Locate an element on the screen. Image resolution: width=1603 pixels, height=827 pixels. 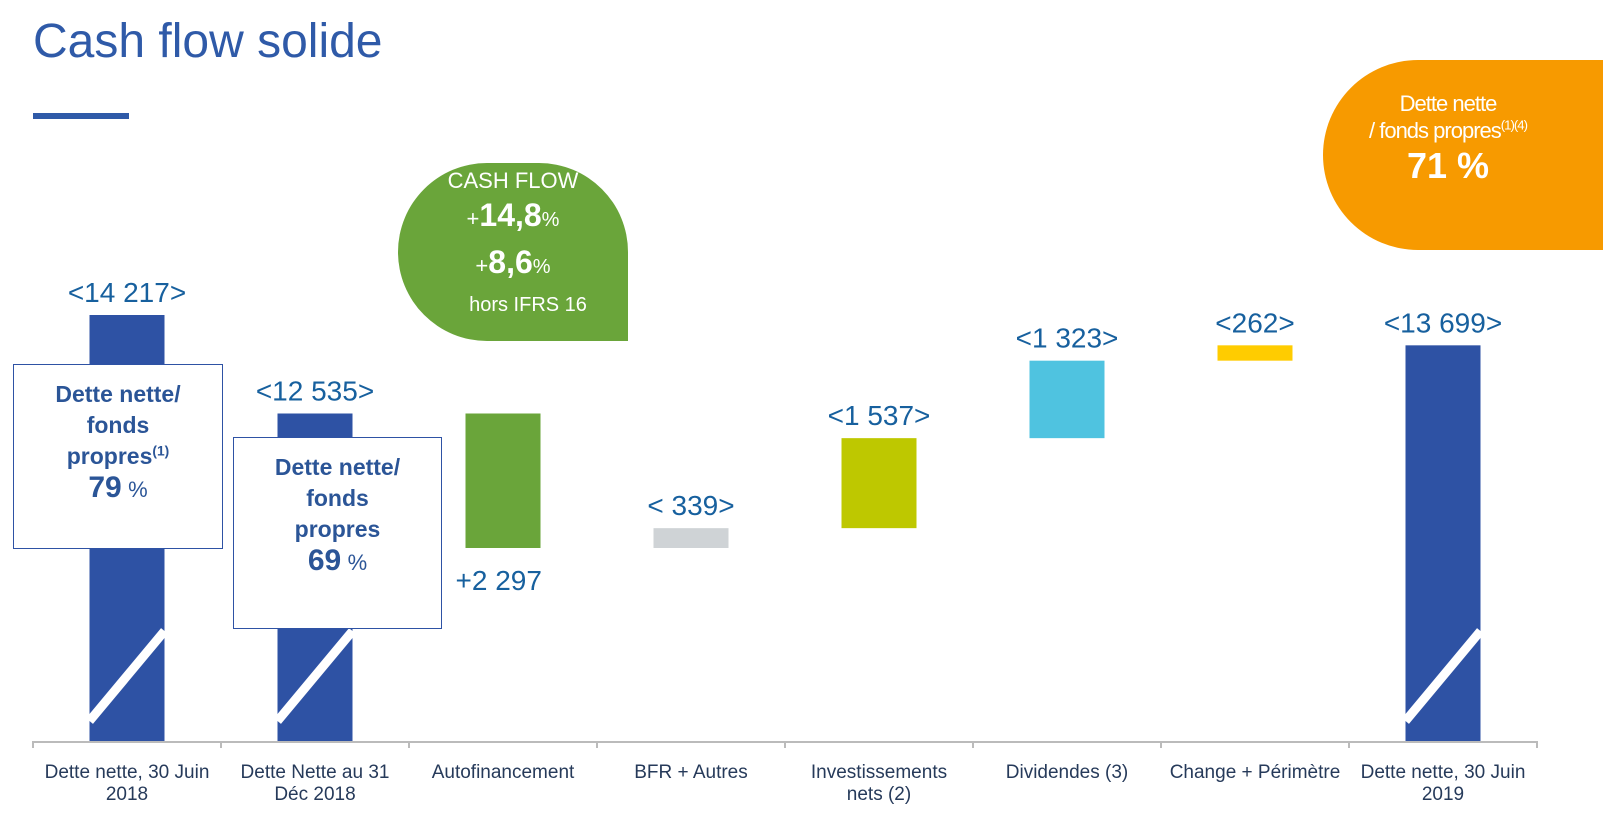
cash-flow-bubble: CASH FLOW +14,8% +8,6% hors IFRS 16 is located at coordinates (513, 252).